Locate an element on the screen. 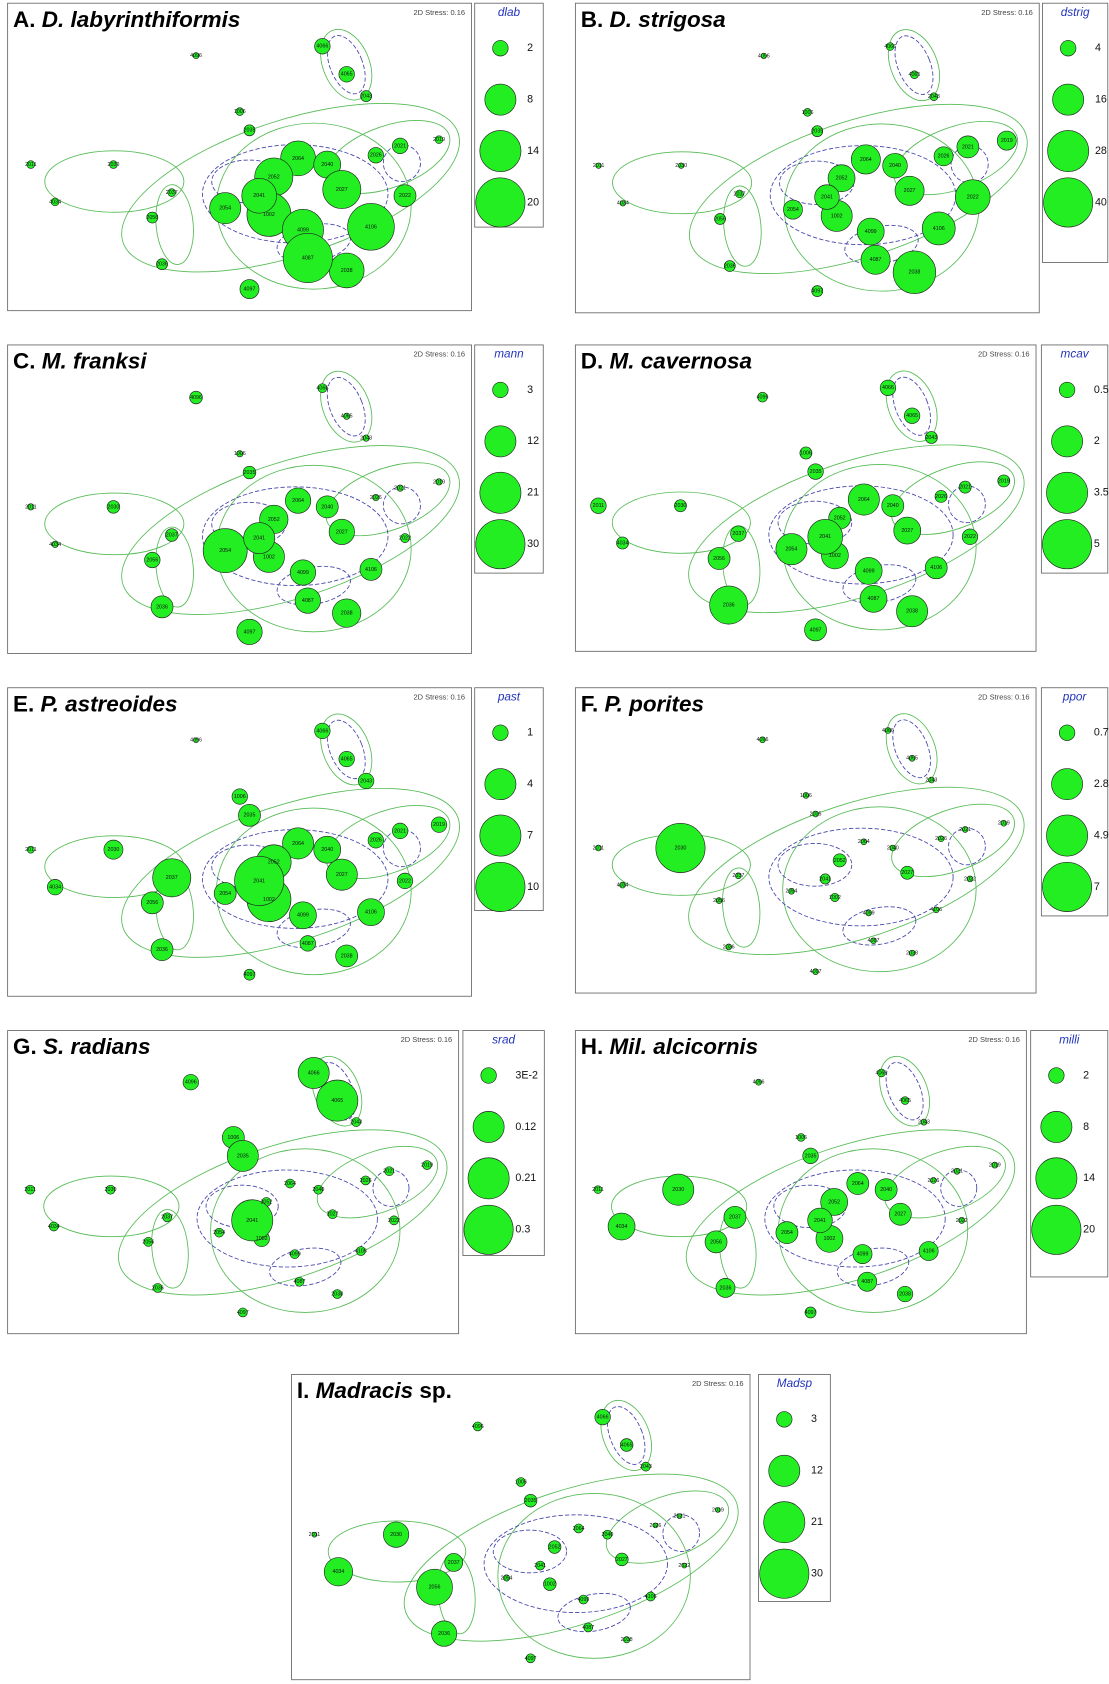 The width and height of the screenshot is (1109, 1684). site-label: 4065 is located at coordinates (912, 759).